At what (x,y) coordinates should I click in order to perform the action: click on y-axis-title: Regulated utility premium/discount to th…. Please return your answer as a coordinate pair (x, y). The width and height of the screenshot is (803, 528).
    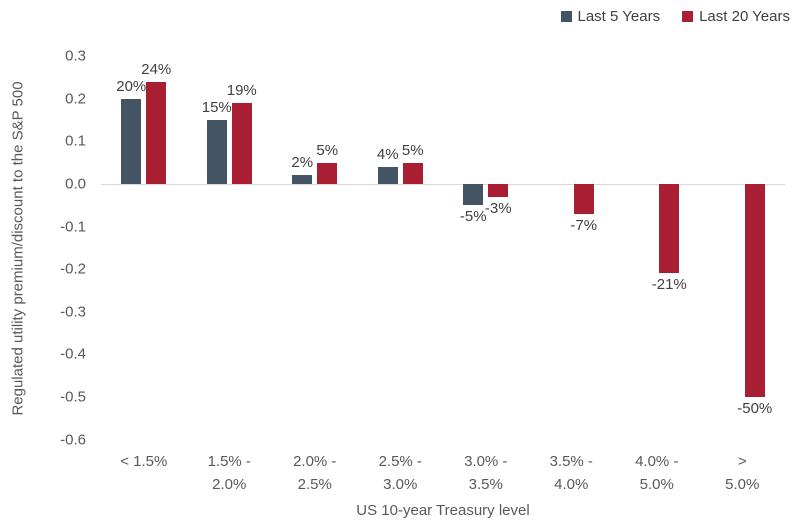
    Looking at the image, I should click on (18, 248).